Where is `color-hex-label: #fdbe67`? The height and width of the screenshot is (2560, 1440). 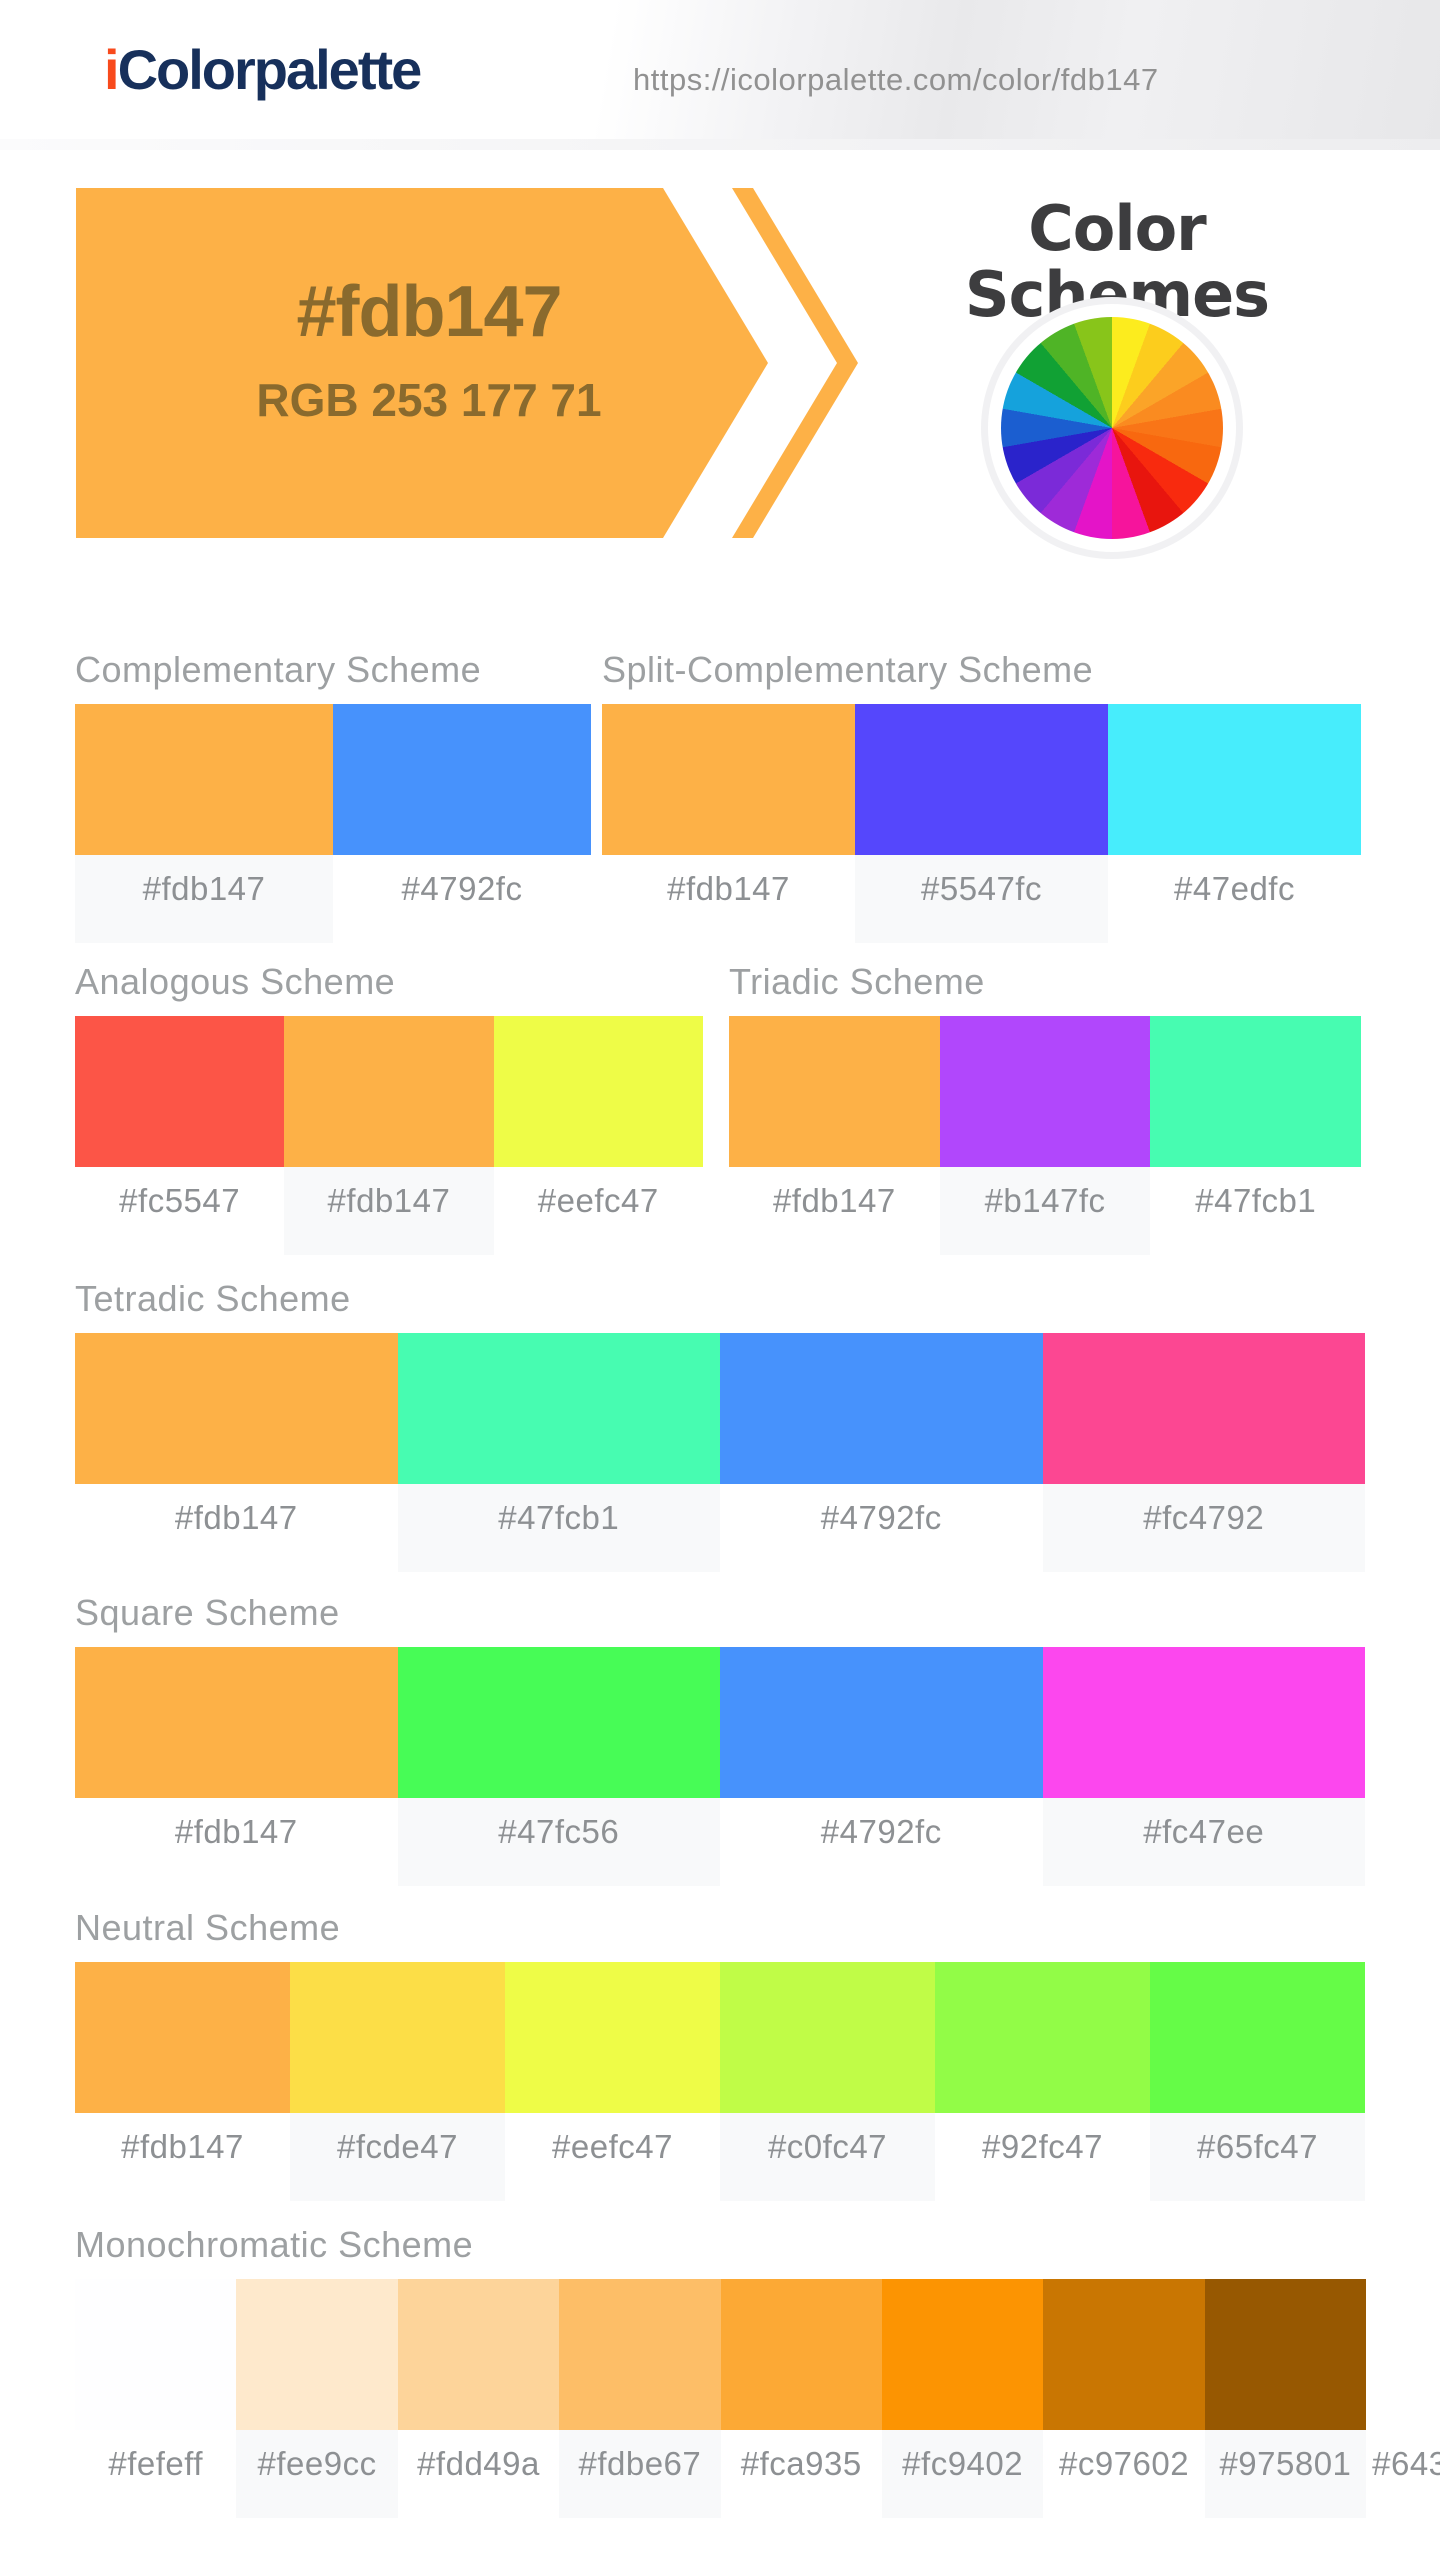
color-hex-label: #fdbe67 is located at coordinates (640, 2474).